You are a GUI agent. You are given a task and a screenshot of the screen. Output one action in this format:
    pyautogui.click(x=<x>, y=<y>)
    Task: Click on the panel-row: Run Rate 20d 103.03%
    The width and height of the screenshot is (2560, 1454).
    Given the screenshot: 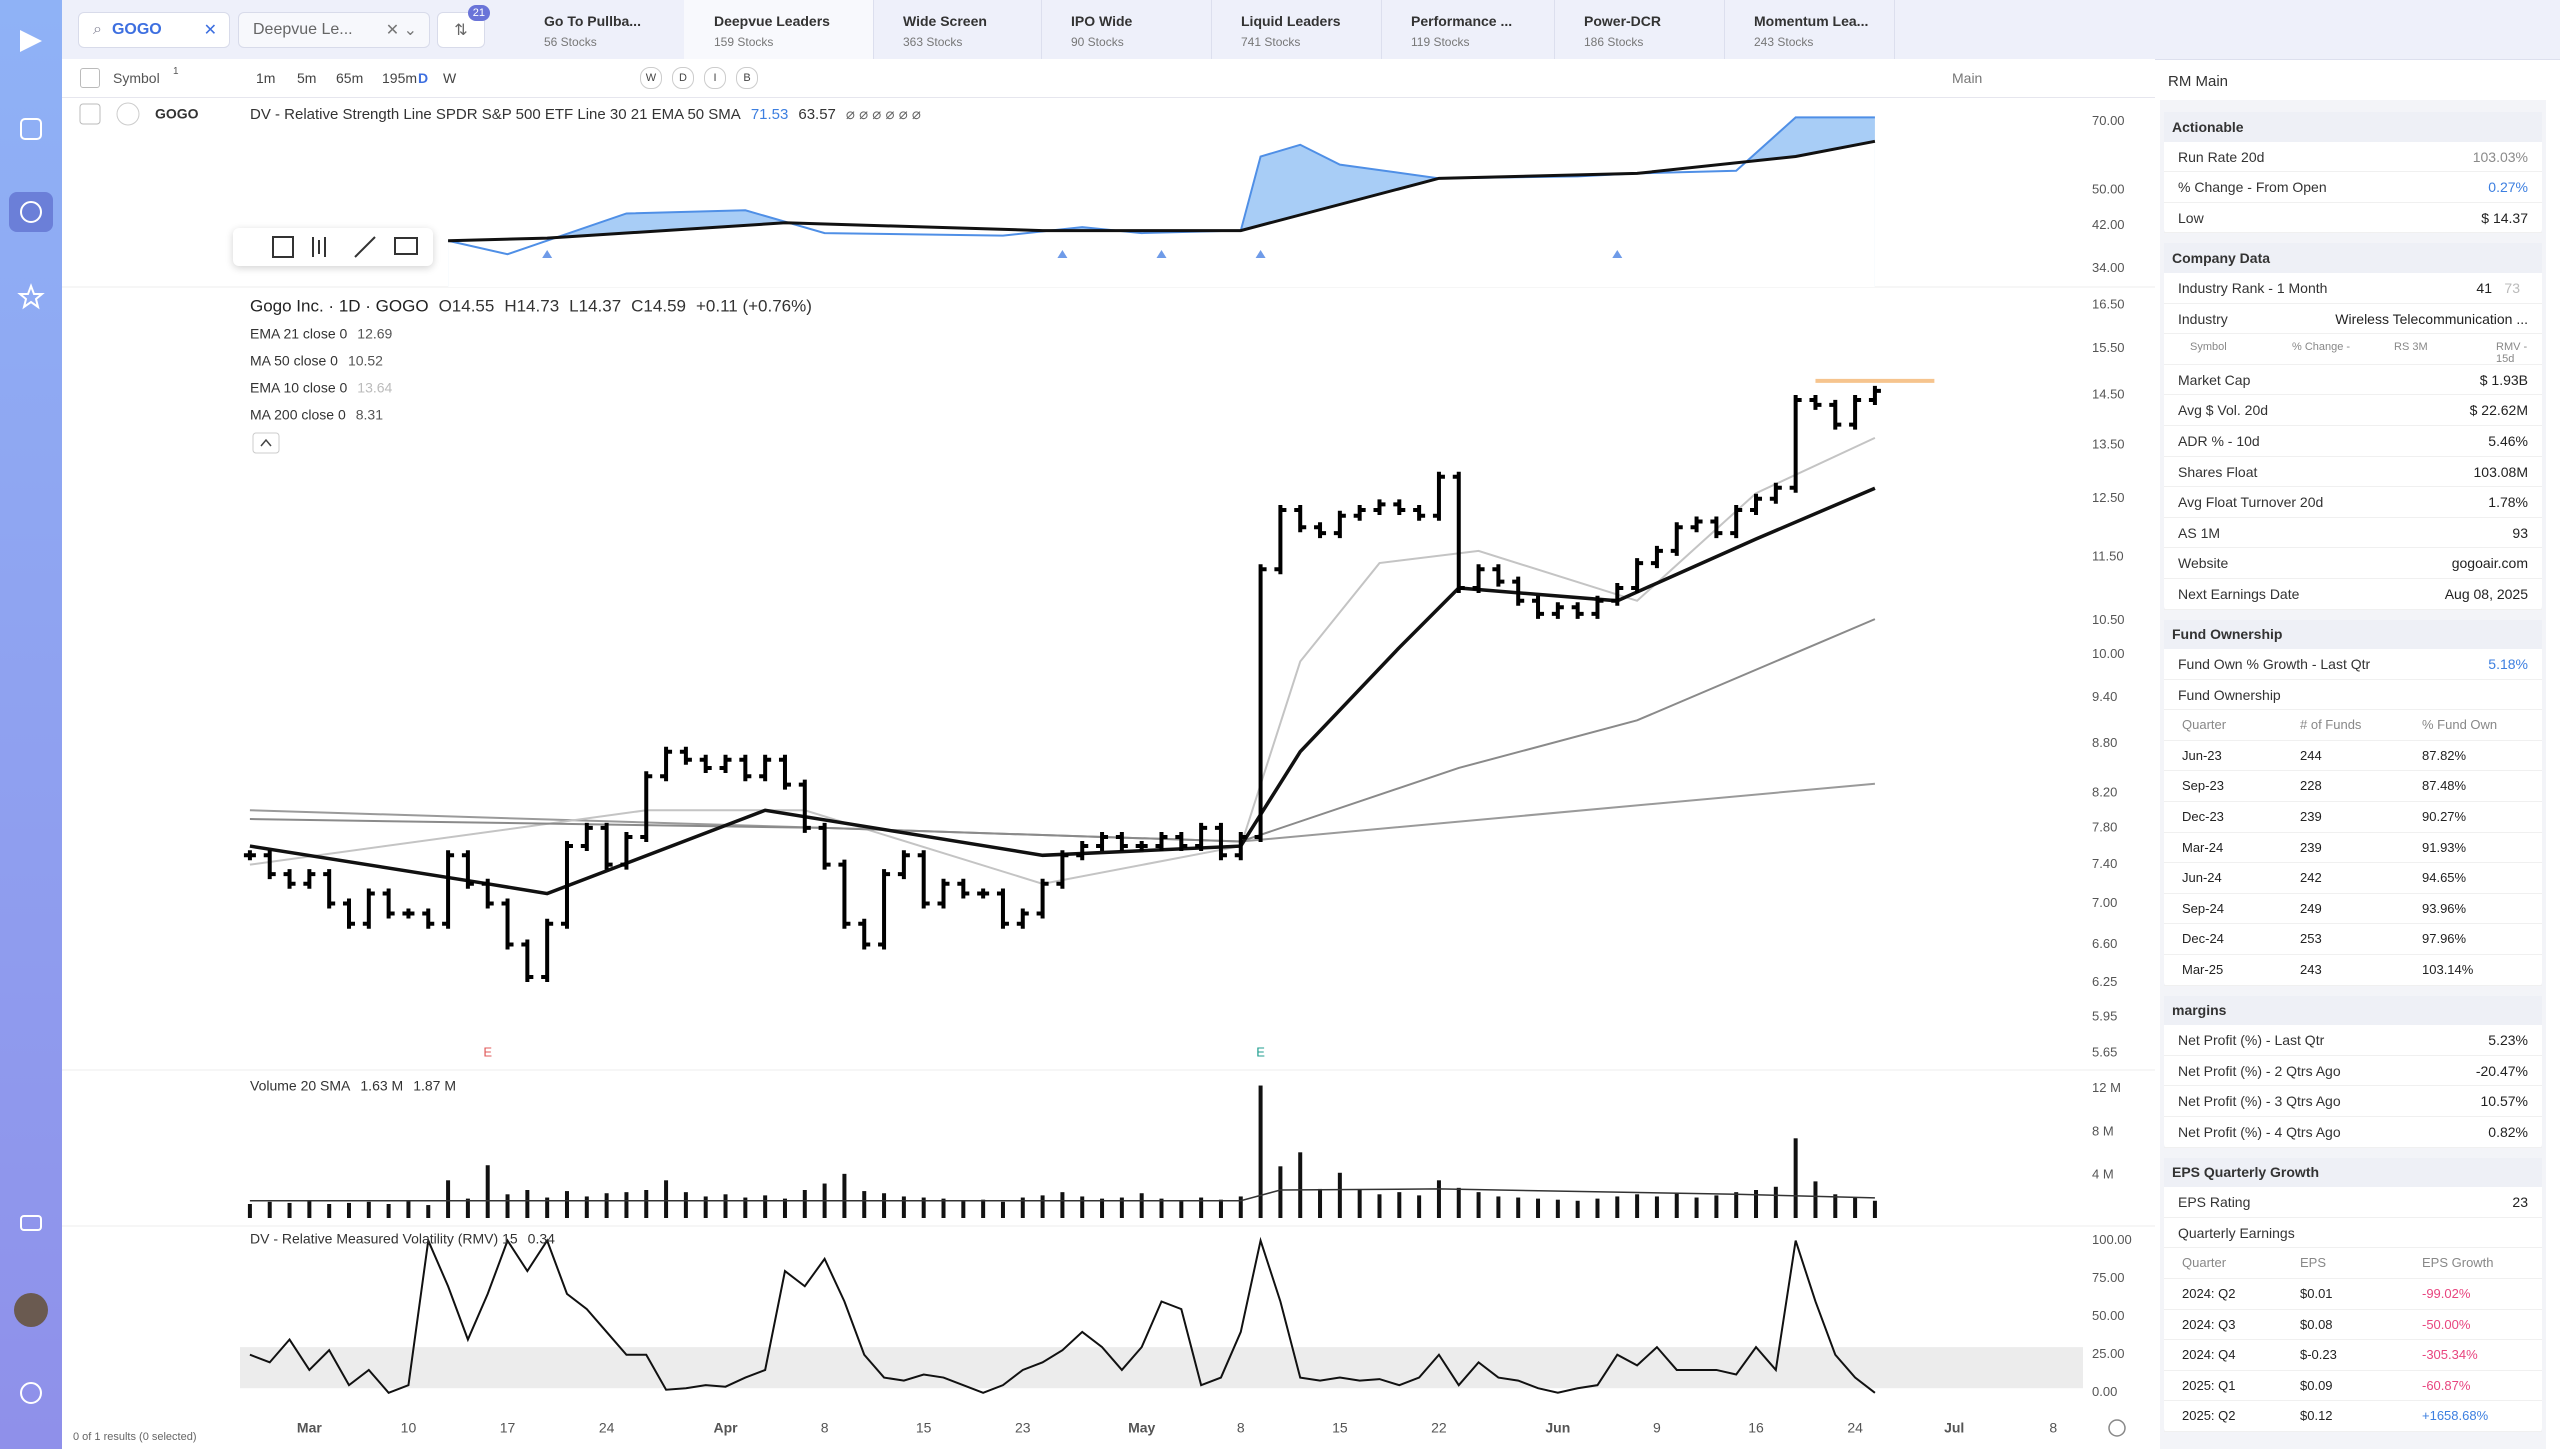 What is the action you would take?
    pyautogui.click(x=2353, y=157)
    